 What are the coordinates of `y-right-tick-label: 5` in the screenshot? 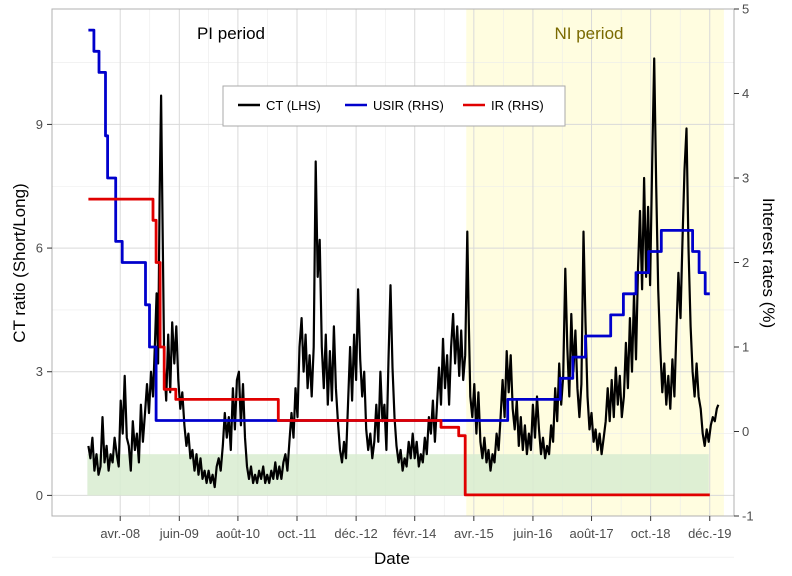 It's located at (745, 9).